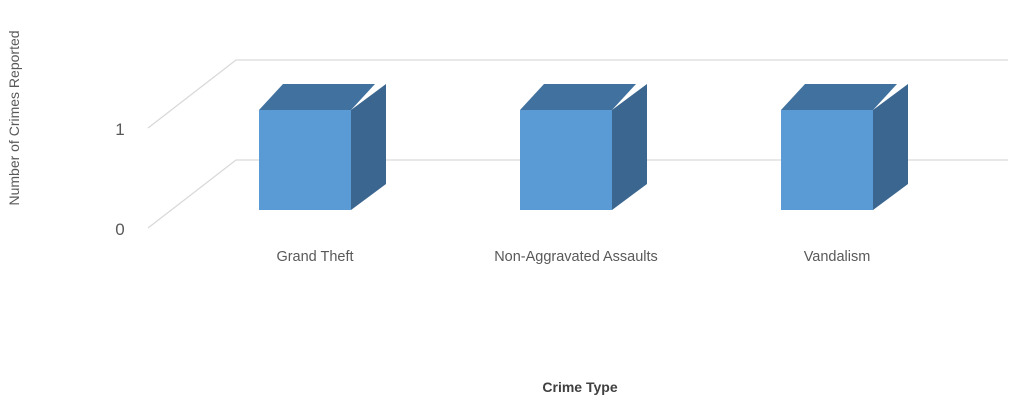 The height and width of the screenshot is (405, 1013). Describe the element at coordinates (119, 129) in the screenshot. I see `y-tick-label-1: 1` at that location.